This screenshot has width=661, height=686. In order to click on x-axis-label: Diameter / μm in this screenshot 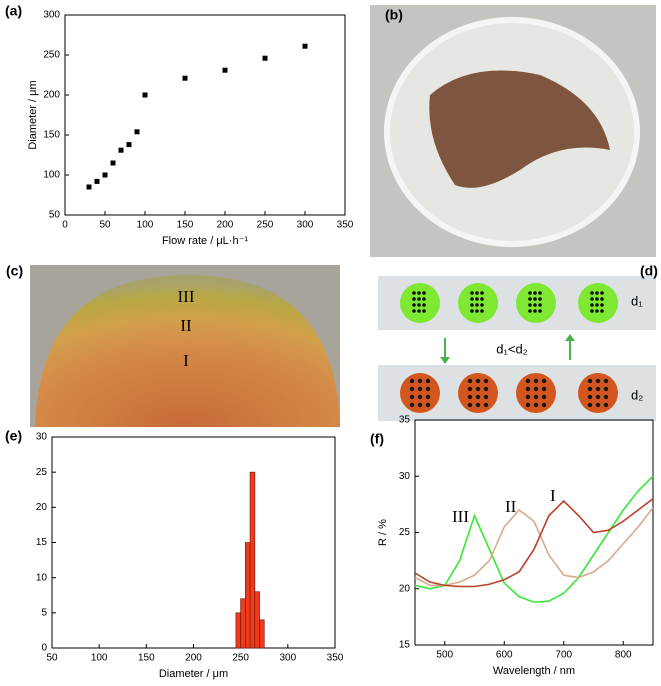, I will do `click(193, 674)`.